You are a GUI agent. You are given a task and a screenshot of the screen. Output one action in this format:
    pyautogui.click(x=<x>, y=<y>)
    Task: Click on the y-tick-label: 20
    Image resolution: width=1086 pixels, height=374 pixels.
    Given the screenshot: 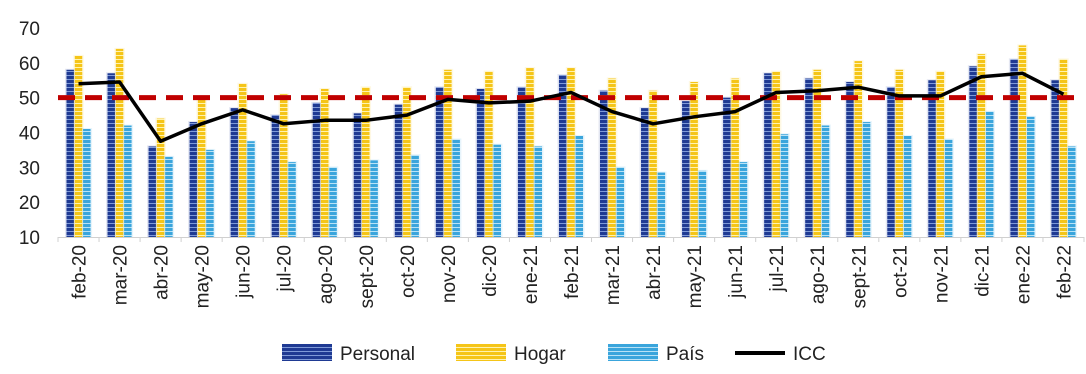 What is the action you would take?
    pyautogui.click(x=29, y=203)
    